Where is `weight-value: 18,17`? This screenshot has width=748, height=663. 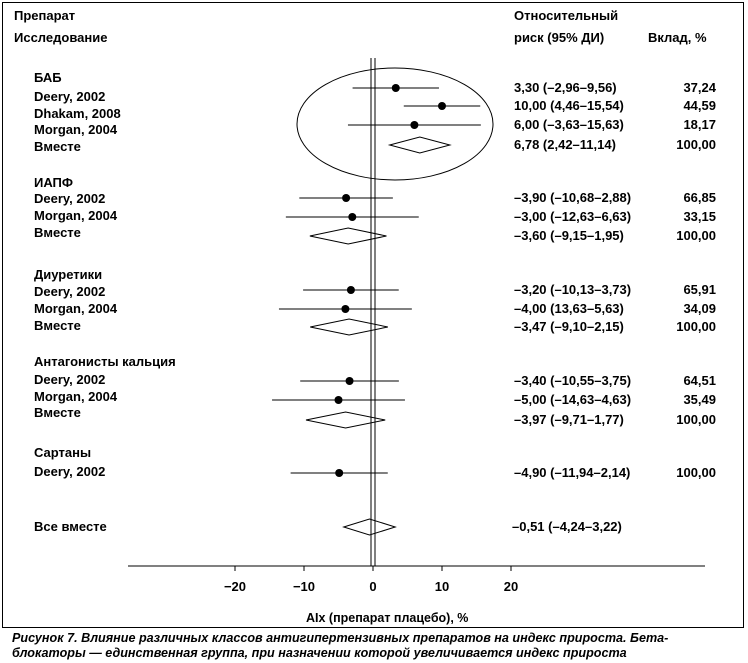 weight-value: 18,17 is located at coordinates (699, 124).